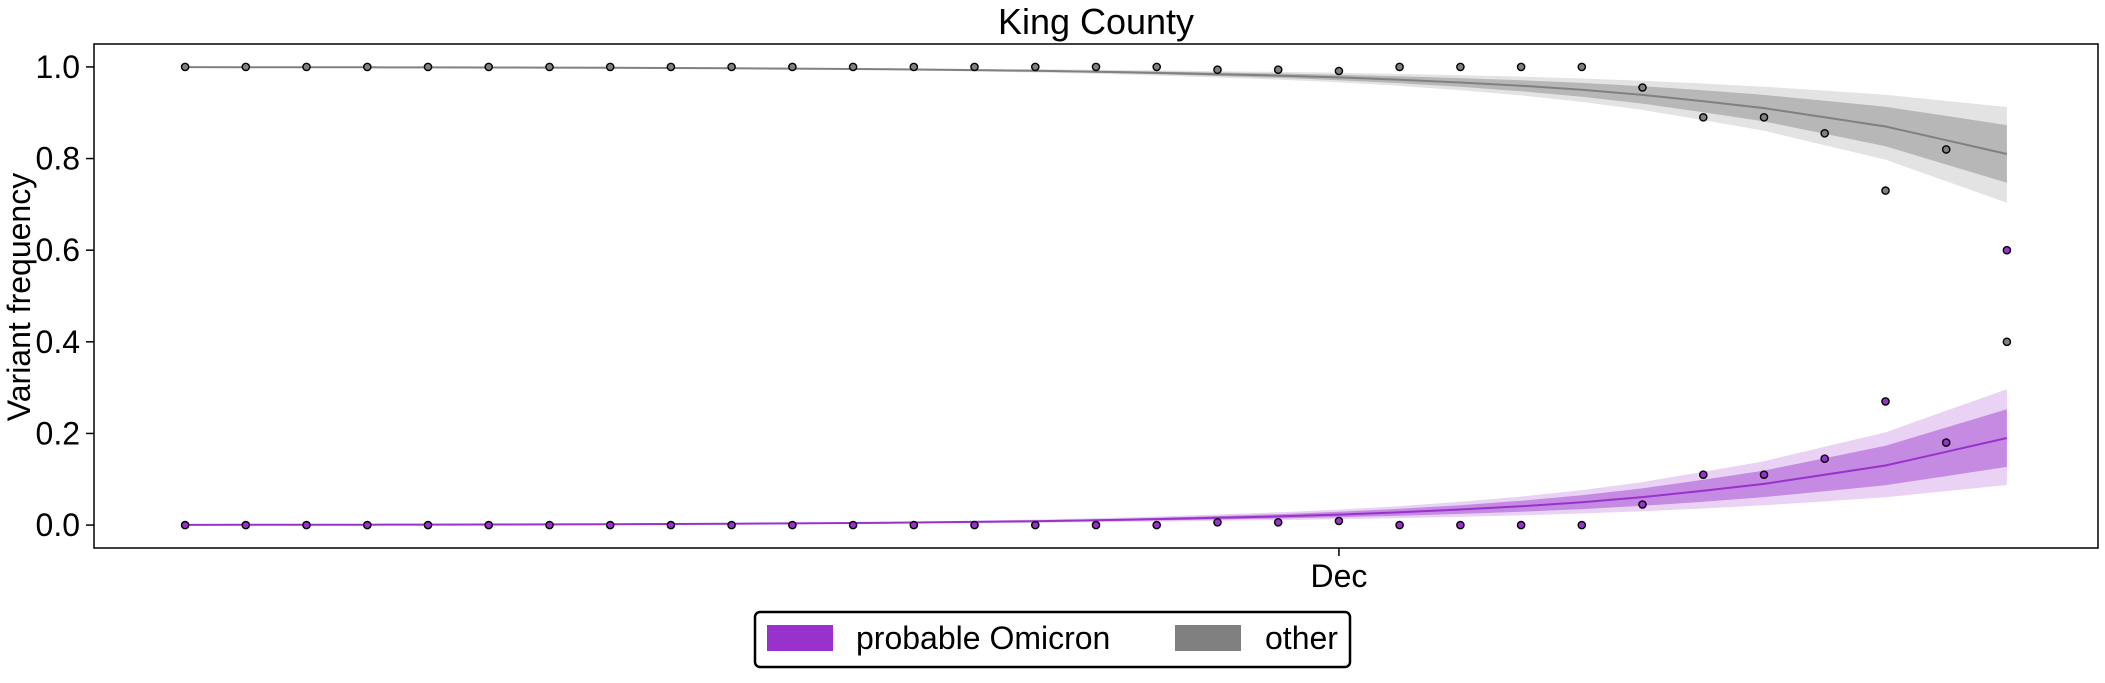 Image resolution: width=2105 pixels, height=683 pixels. I want to click on y-tick-label: 0.2, so click(58, 433).